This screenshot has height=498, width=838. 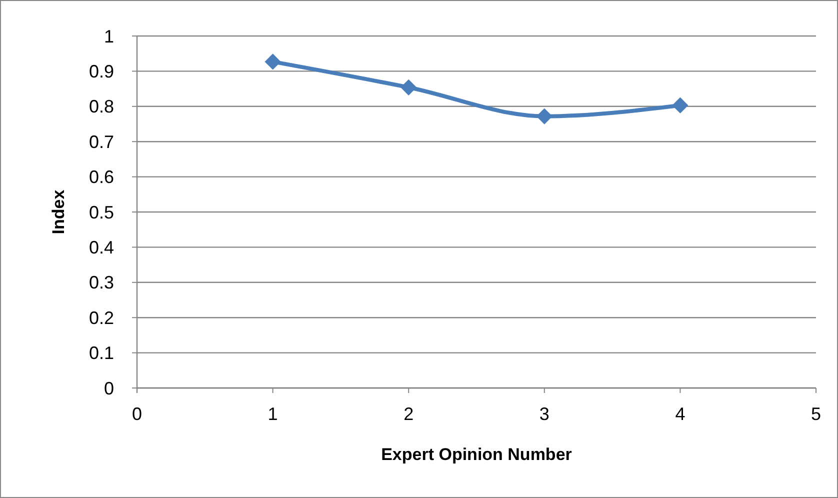 What do you see at coordinates (409, 414) in the screenshot?
I see `x-tick-label: 2` at bounding box center [409, 414].